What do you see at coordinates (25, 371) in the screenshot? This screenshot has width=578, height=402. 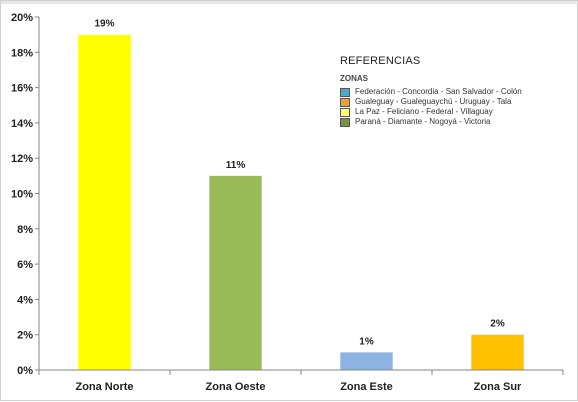 I see `y-tick-label: 0%` at bounding box center [25, 371].